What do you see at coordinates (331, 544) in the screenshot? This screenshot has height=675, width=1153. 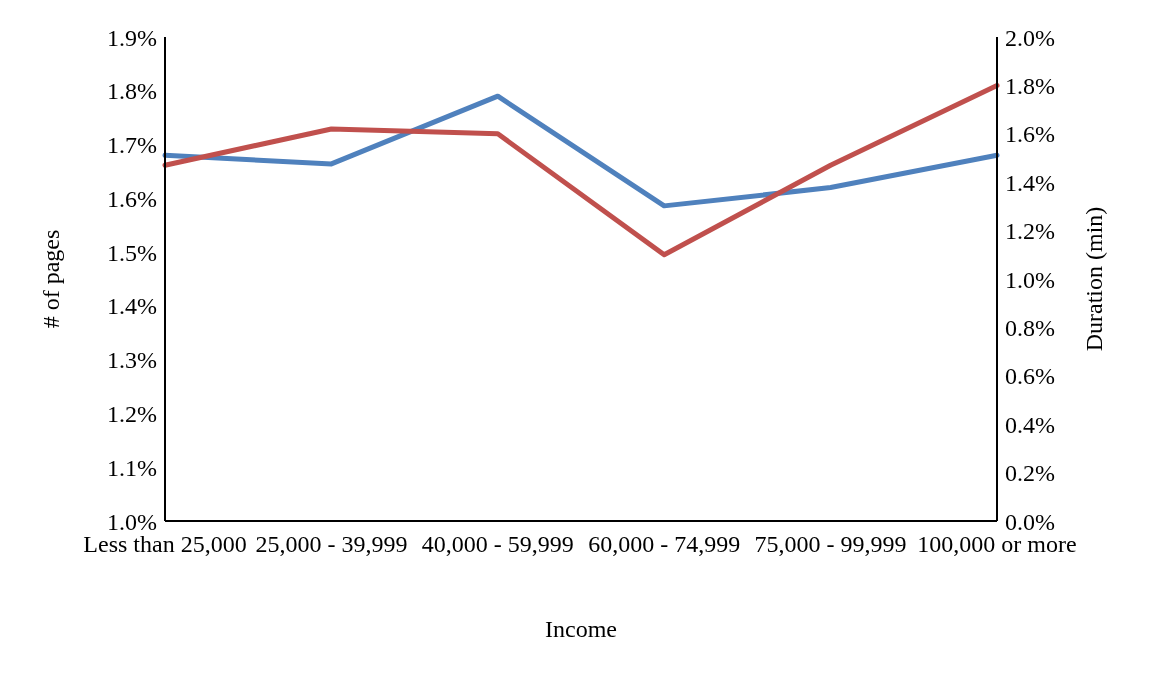 I see `x-tick-label: 25,000 - 39,999` at bounding box center [331, 544].